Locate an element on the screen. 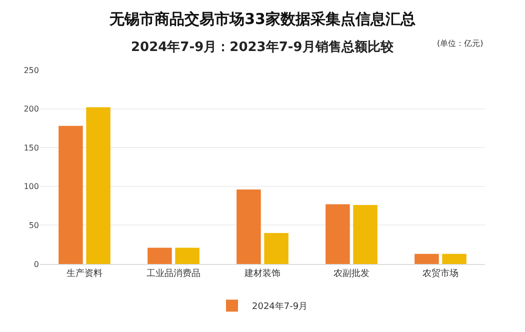 Image resolution: width=525 pixels, height=332 pixels. legend-label: 2024年7-9月 is located at coordinates (280, 306).